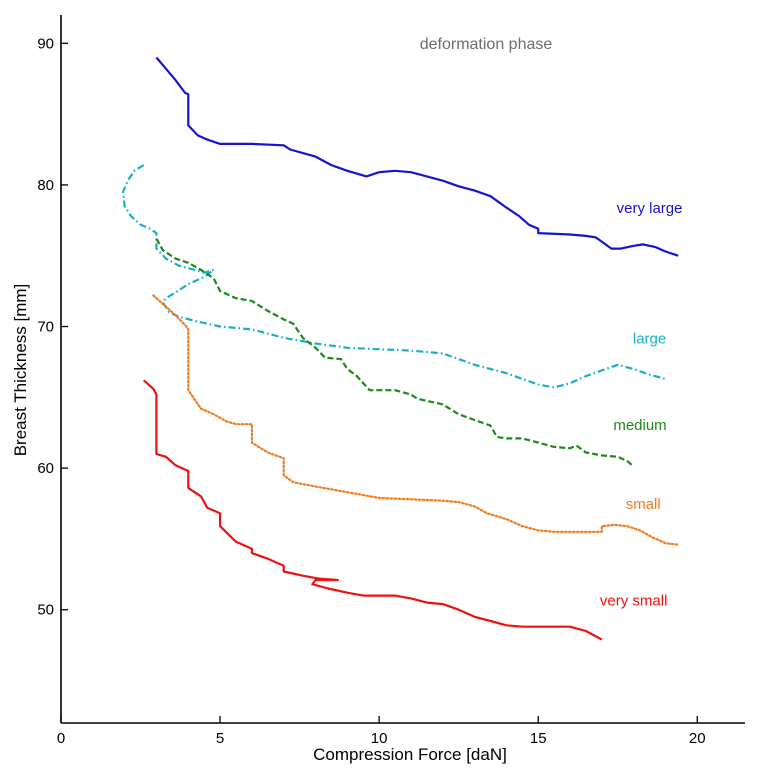  Describe the element at coordinates (634, 600) in the screenshot. I see `series-label-very-small: very small` at that location.